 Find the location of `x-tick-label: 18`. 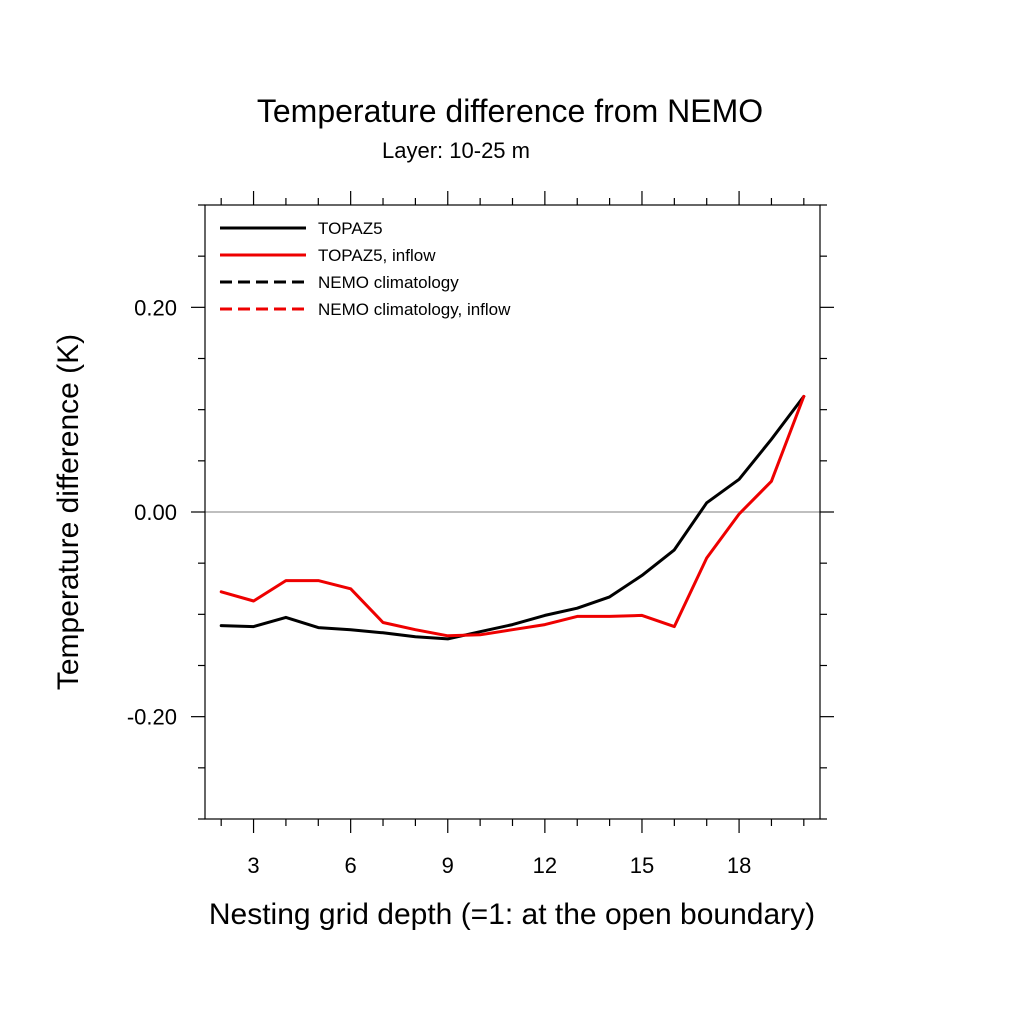

x-tick-label: 18 is located at coordinates (739, 865).